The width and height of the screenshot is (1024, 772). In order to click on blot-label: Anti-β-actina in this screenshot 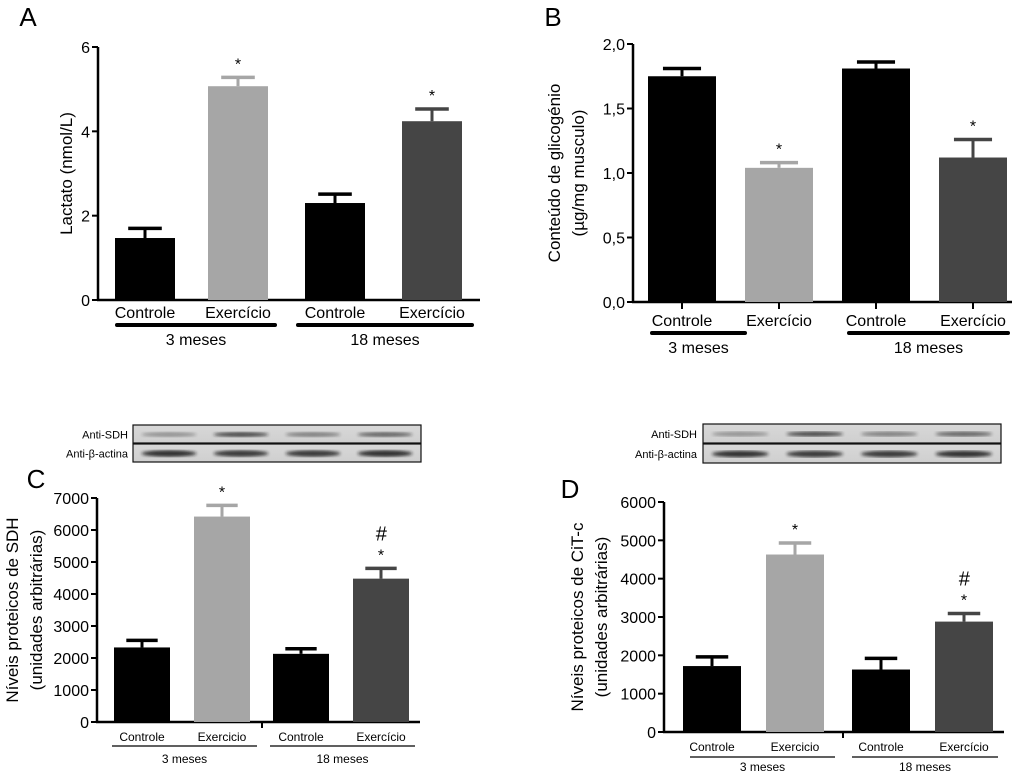, I will do `click(666, 455)`.